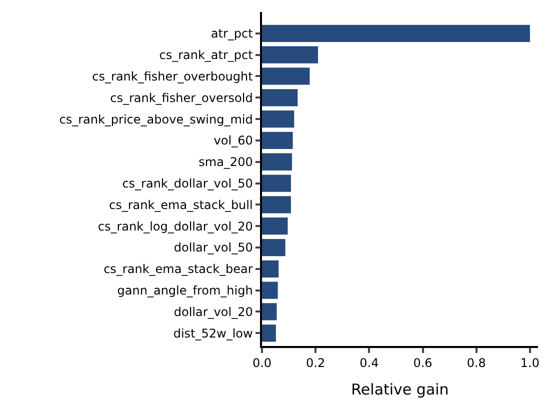  Describe the element at coordinates (180, 205) in the screenshot. I see `y-tick-label: cs_rank_ema_stack_bull` at that location.